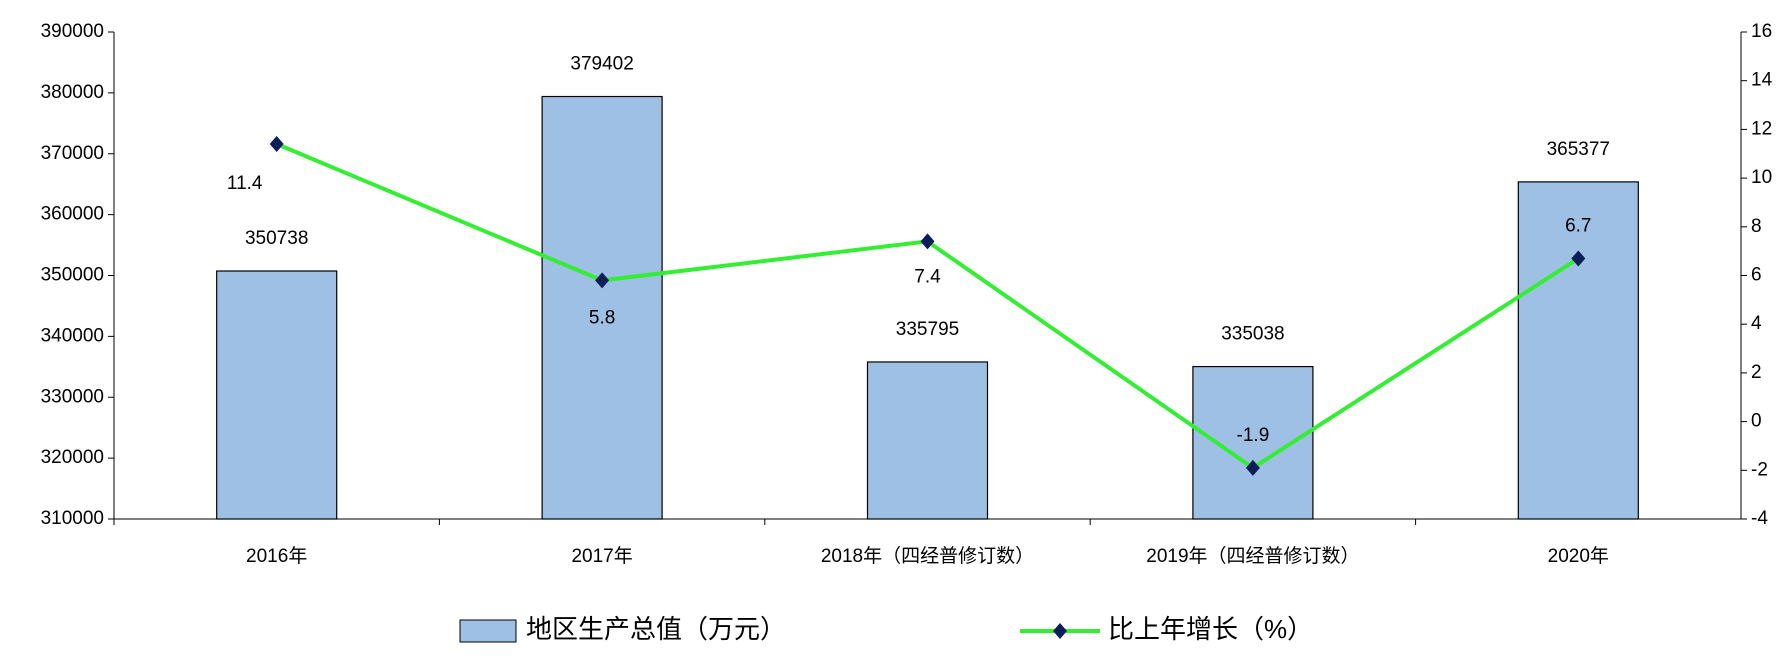  I want to click on y2-tick-label: 10, so click(1761, 177).